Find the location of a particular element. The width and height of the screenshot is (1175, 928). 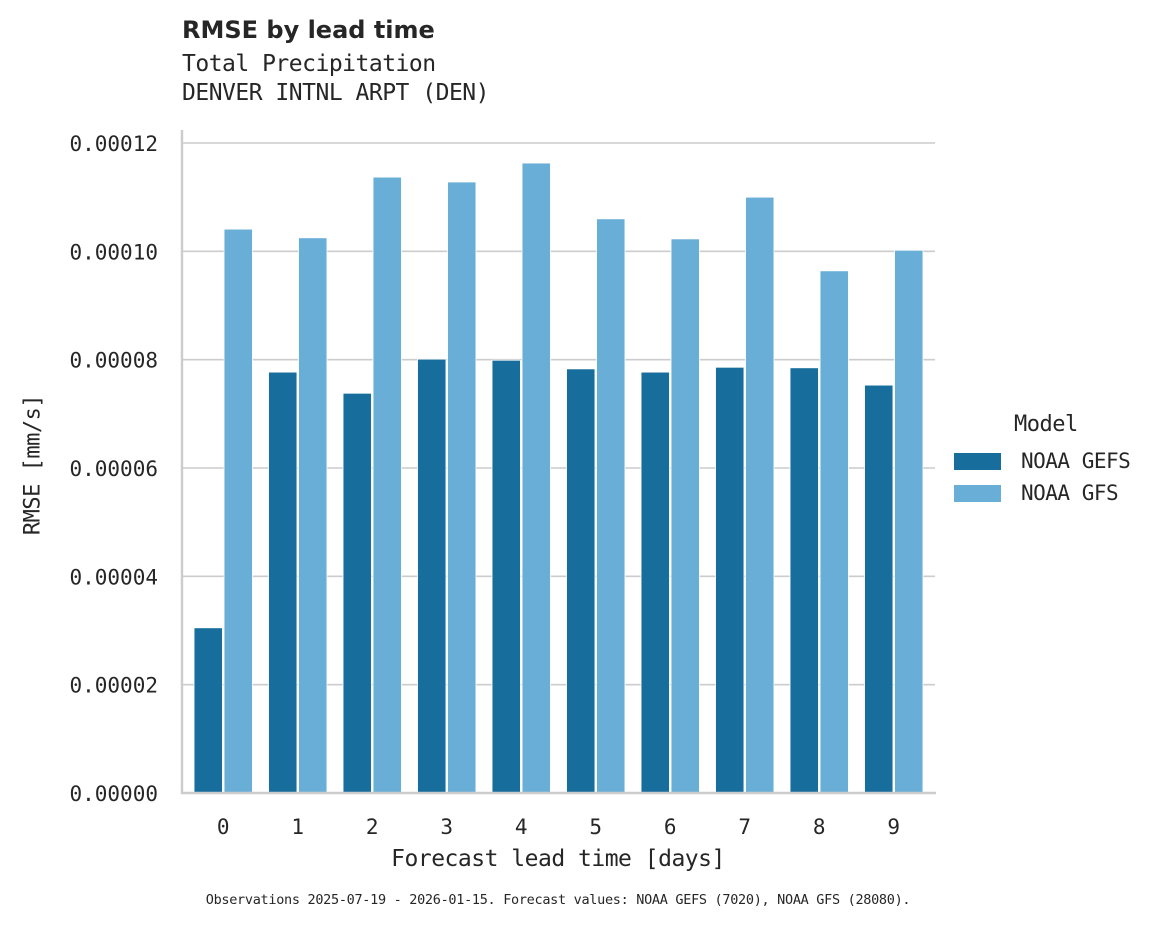

x-tick-label: 7 is located at coordinates (744, 827).